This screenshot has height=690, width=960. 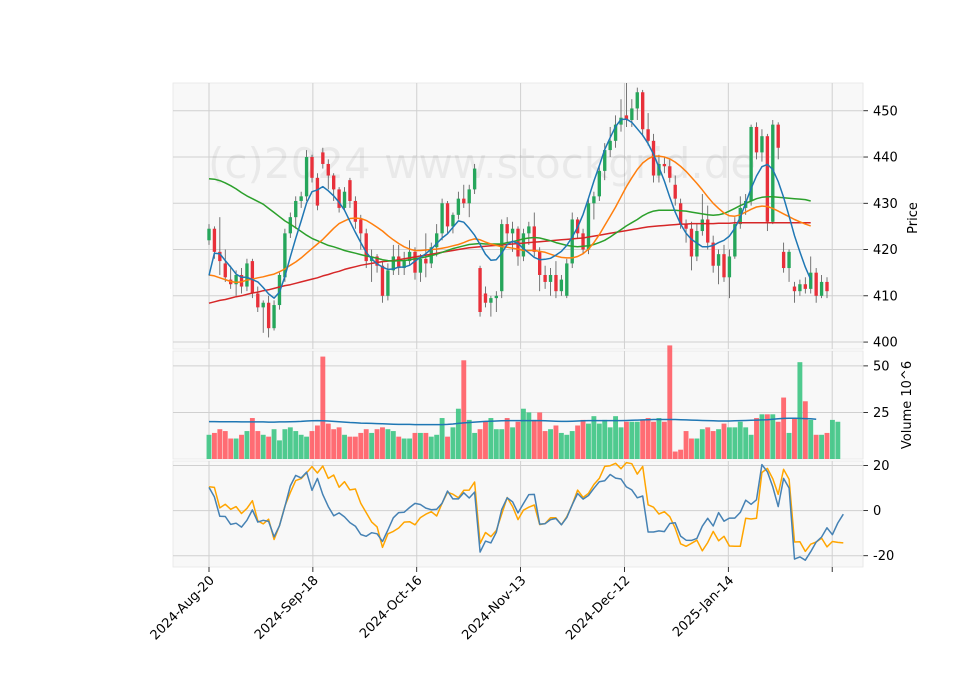 I want to click on oscillator-panel-background, so click(x=518, y=514).